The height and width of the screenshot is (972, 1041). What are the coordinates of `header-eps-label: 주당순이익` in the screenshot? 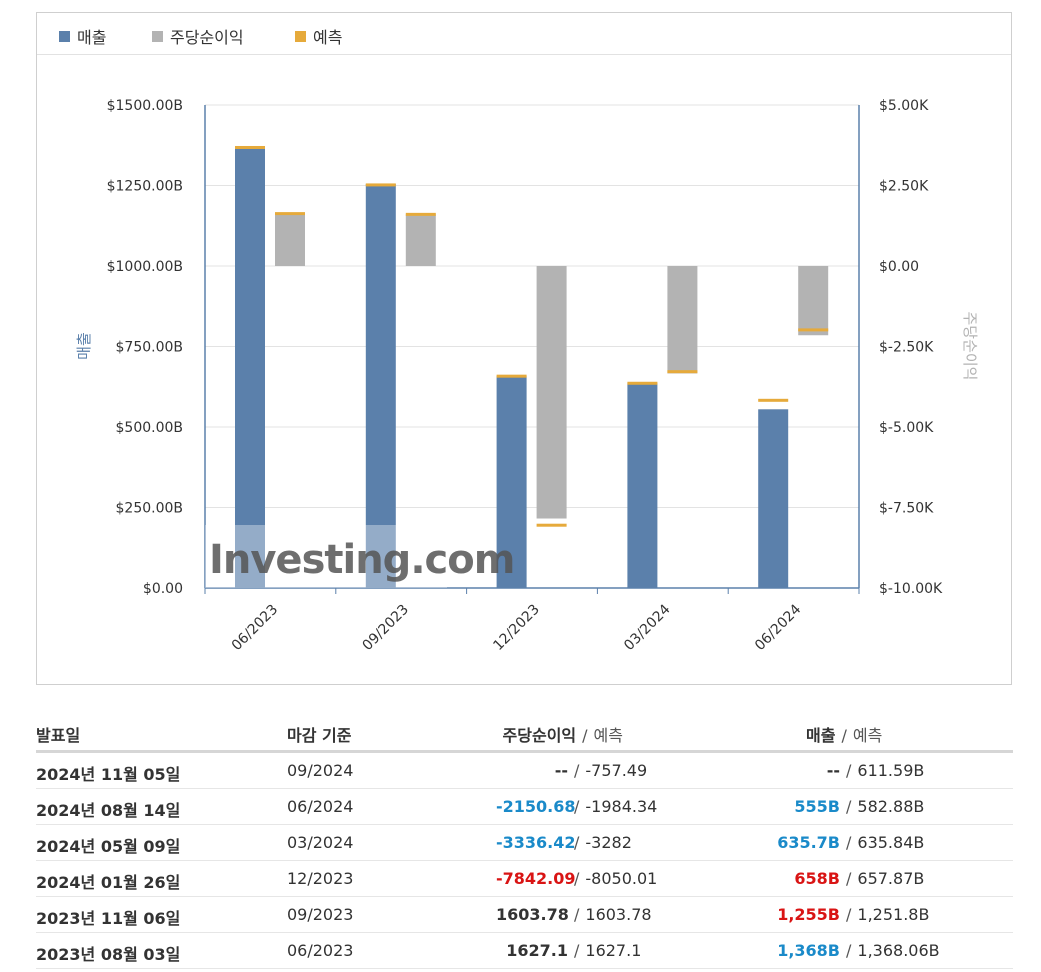 It's located at (539, 735).